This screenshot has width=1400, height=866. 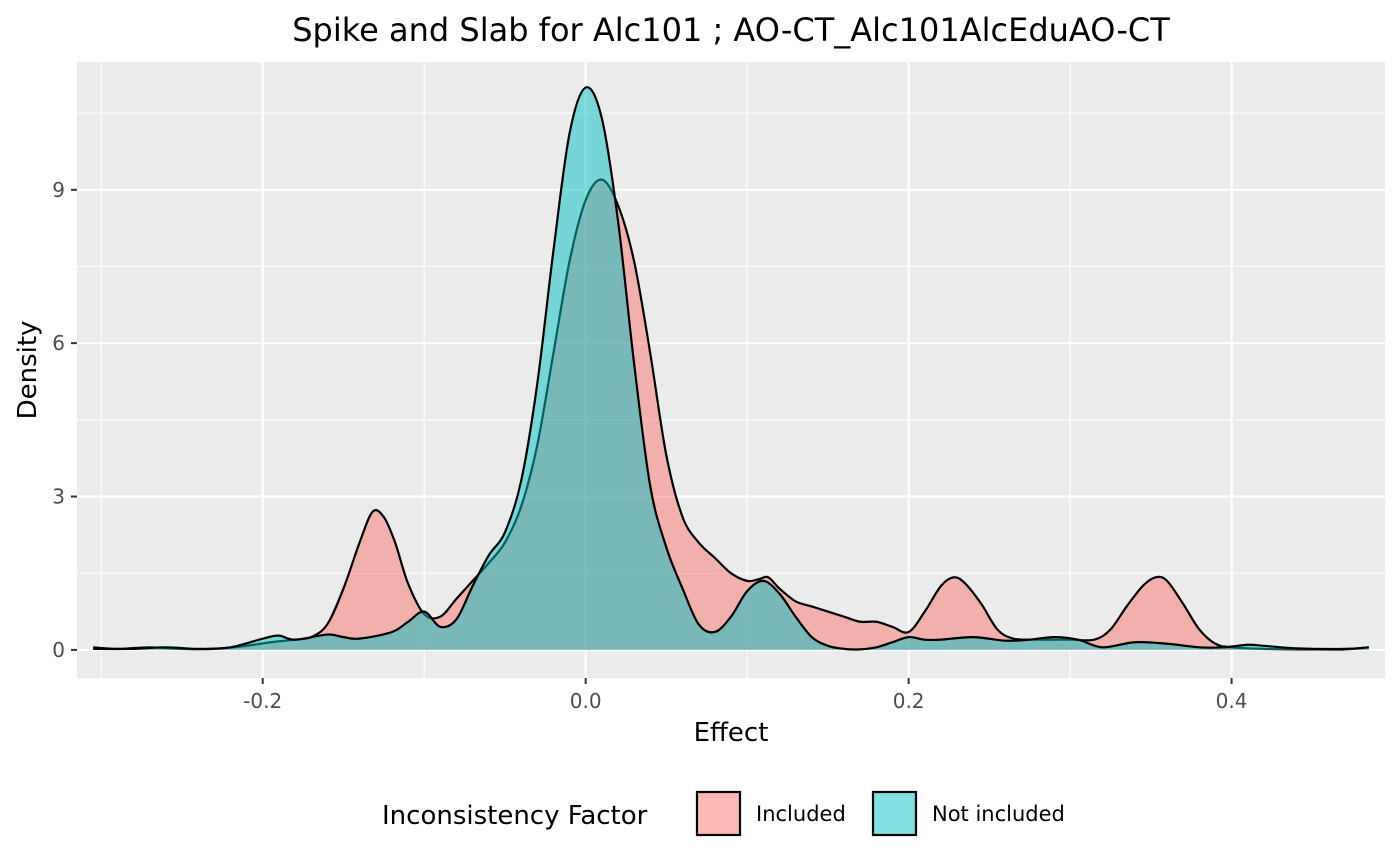 I want to click on legend-label-not-included: Not included, so click(x=998, y=814).